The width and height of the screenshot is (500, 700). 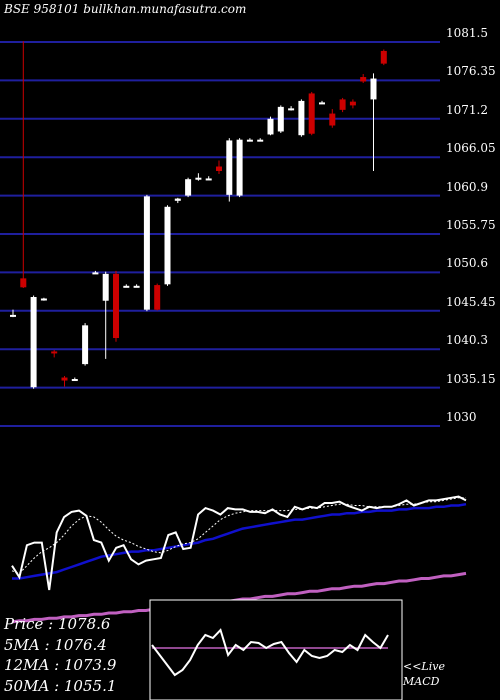 I want to click on price-tick-label: 1071.2, so click(x=467, y=109).